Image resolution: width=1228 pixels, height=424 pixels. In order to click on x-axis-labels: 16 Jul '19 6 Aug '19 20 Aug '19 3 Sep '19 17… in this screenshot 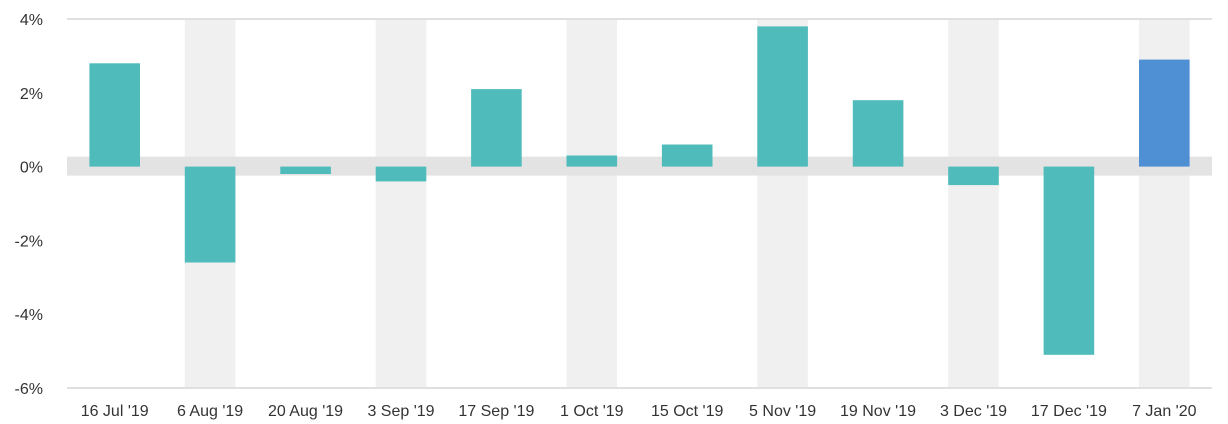, I will do `click(639, 411)`.